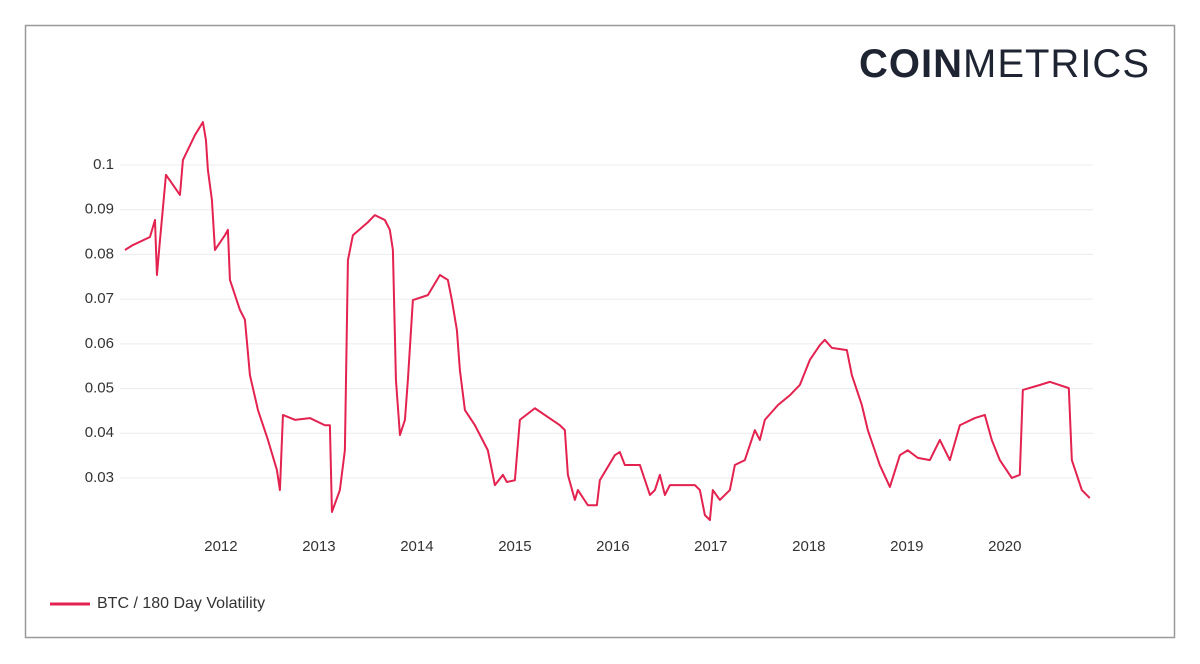 The image size is (1200, 664). I want to click on x-tick-label: 2017, so click(710, 546).